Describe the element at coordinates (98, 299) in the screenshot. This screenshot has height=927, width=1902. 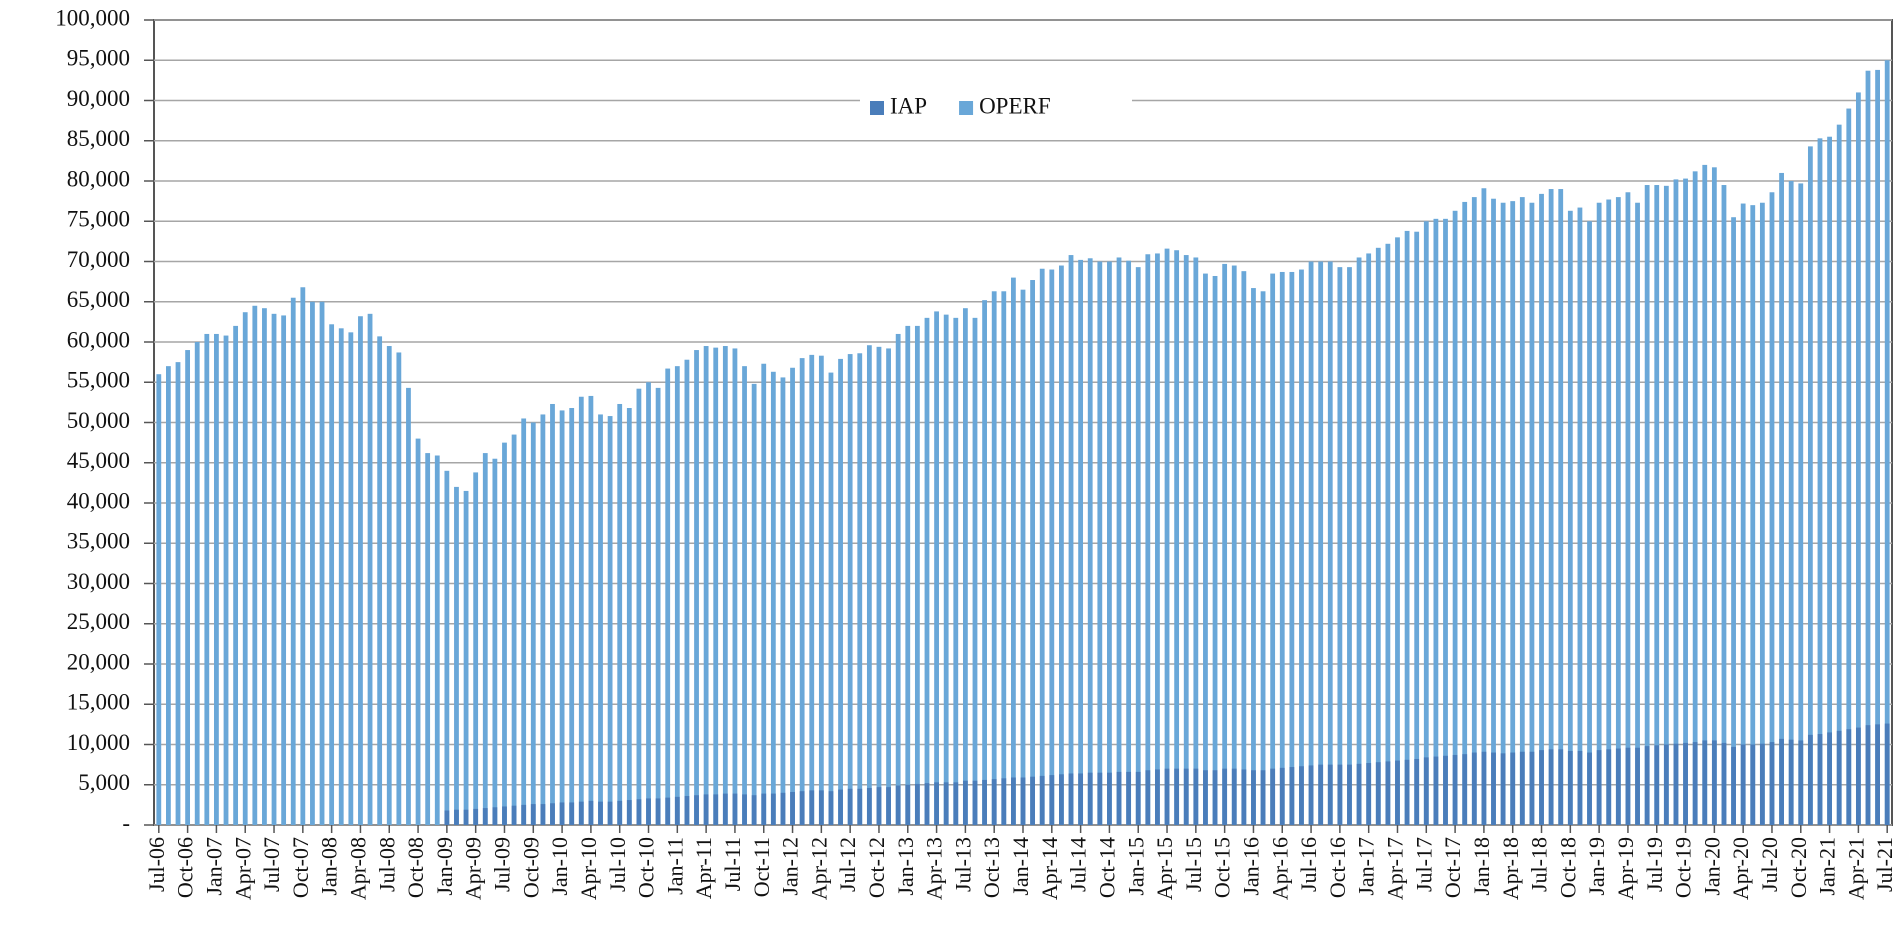
I see `y-tick-label: 65,000` at that location.